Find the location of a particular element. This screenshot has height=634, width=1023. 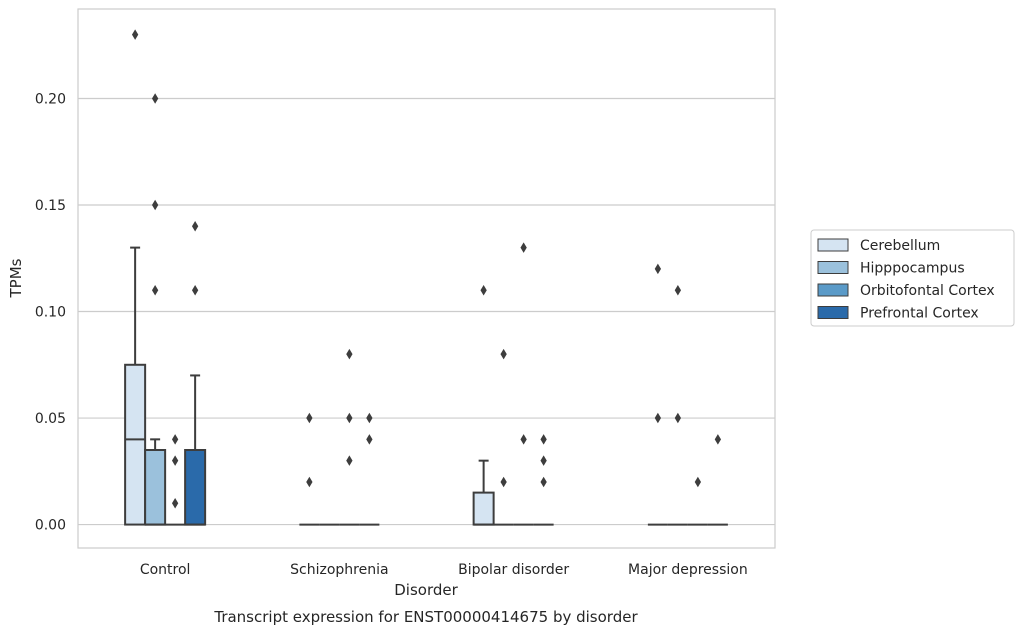

y-tick-labels: 0.00 0.05 0.10 0.15 0.20 is located at coordinates (50, 312).